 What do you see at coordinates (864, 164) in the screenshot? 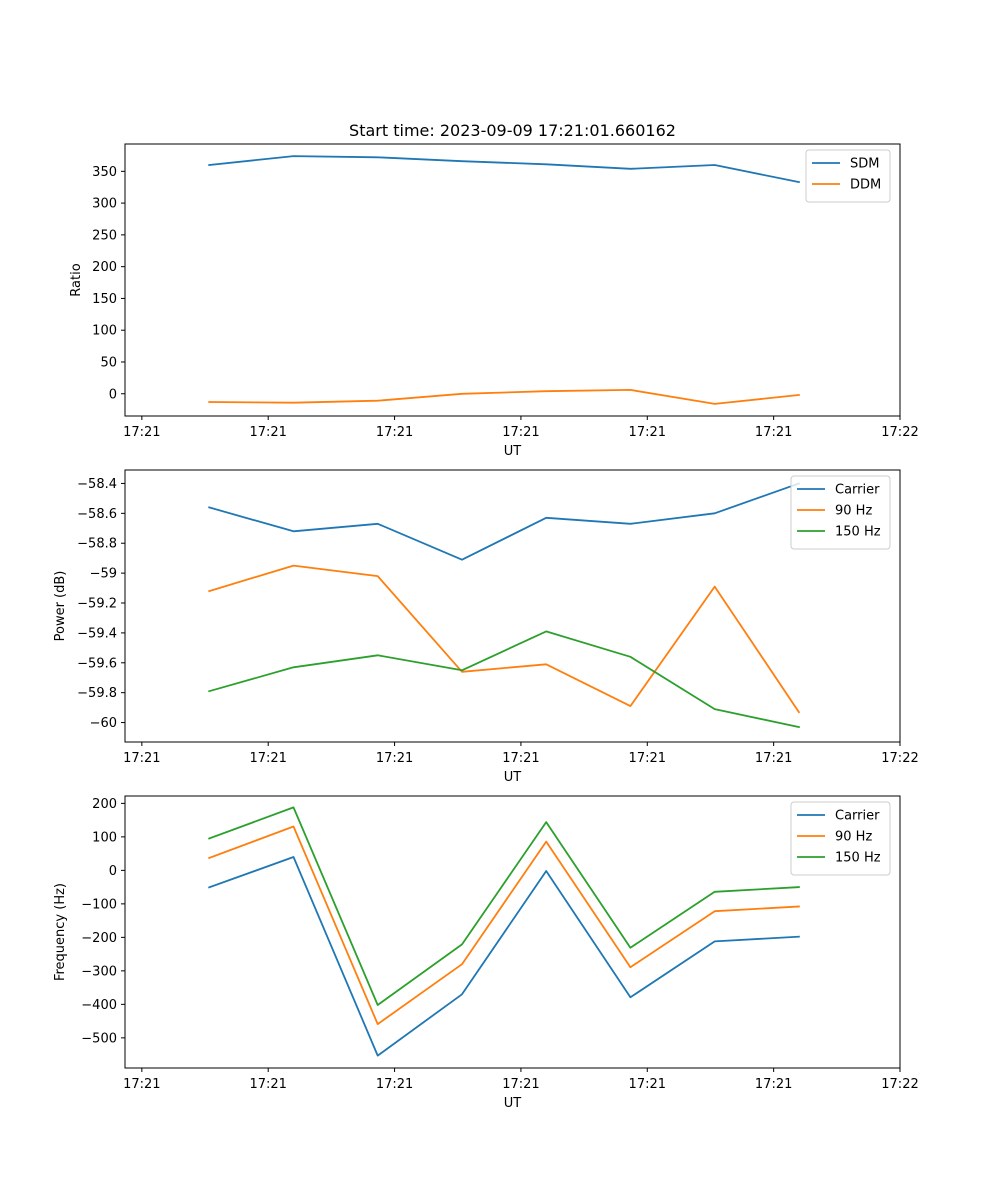
I see `legend-label: SDM` at bounding box center [864, 164].